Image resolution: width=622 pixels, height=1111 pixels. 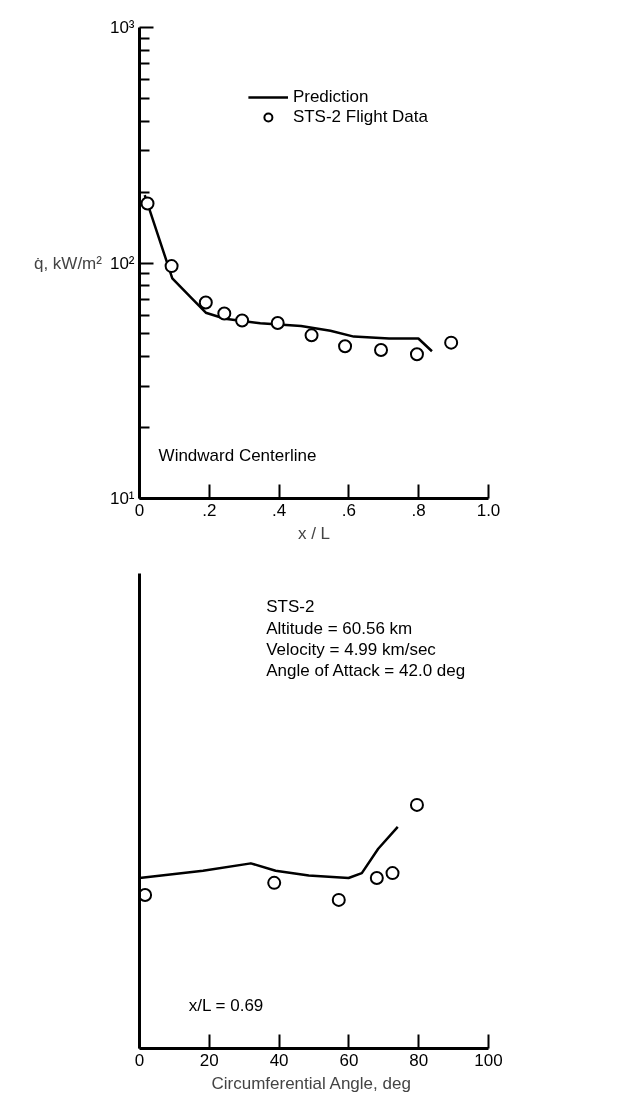 What do you see at coordinates (348, 510) in the screenshot?
I see `x-tick-label: .6` at bounding box center [348, 510].